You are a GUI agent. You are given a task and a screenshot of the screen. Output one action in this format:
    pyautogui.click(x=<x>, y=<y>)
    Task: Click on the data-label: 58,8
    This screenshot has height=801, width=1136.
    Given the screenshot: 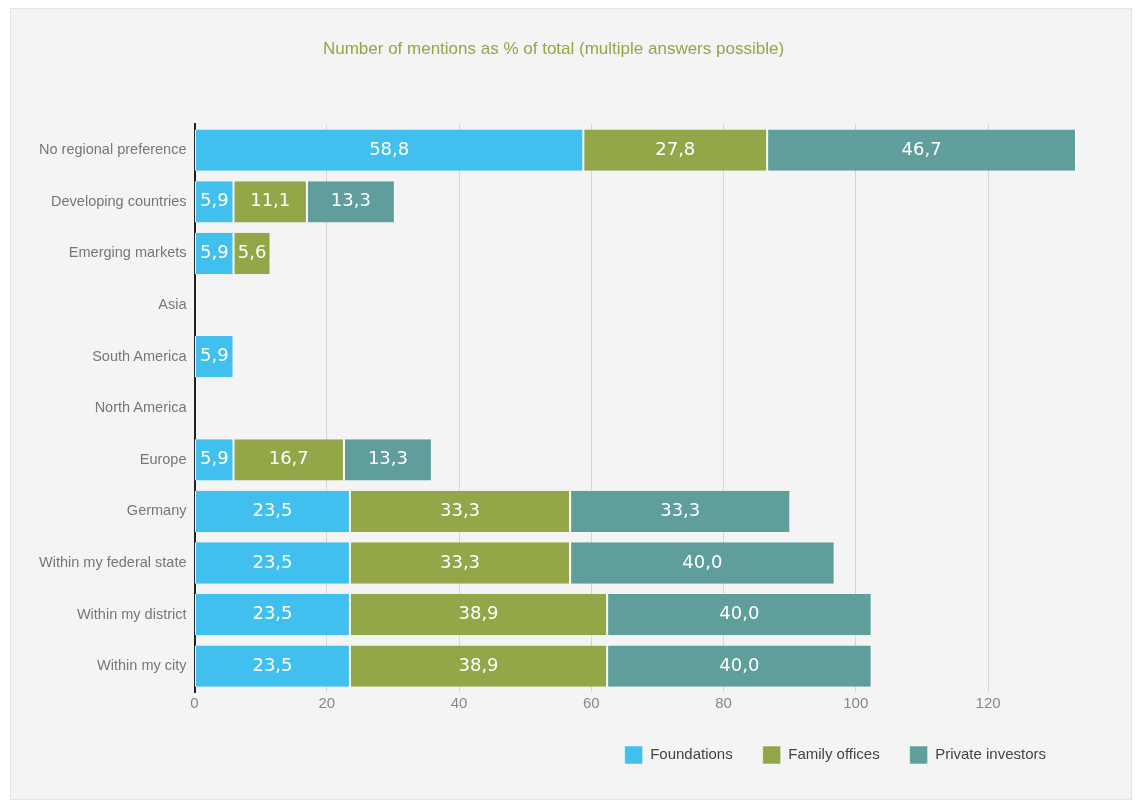 What is the action you would take?
    pyautogui.click(x=389, y=148)
    